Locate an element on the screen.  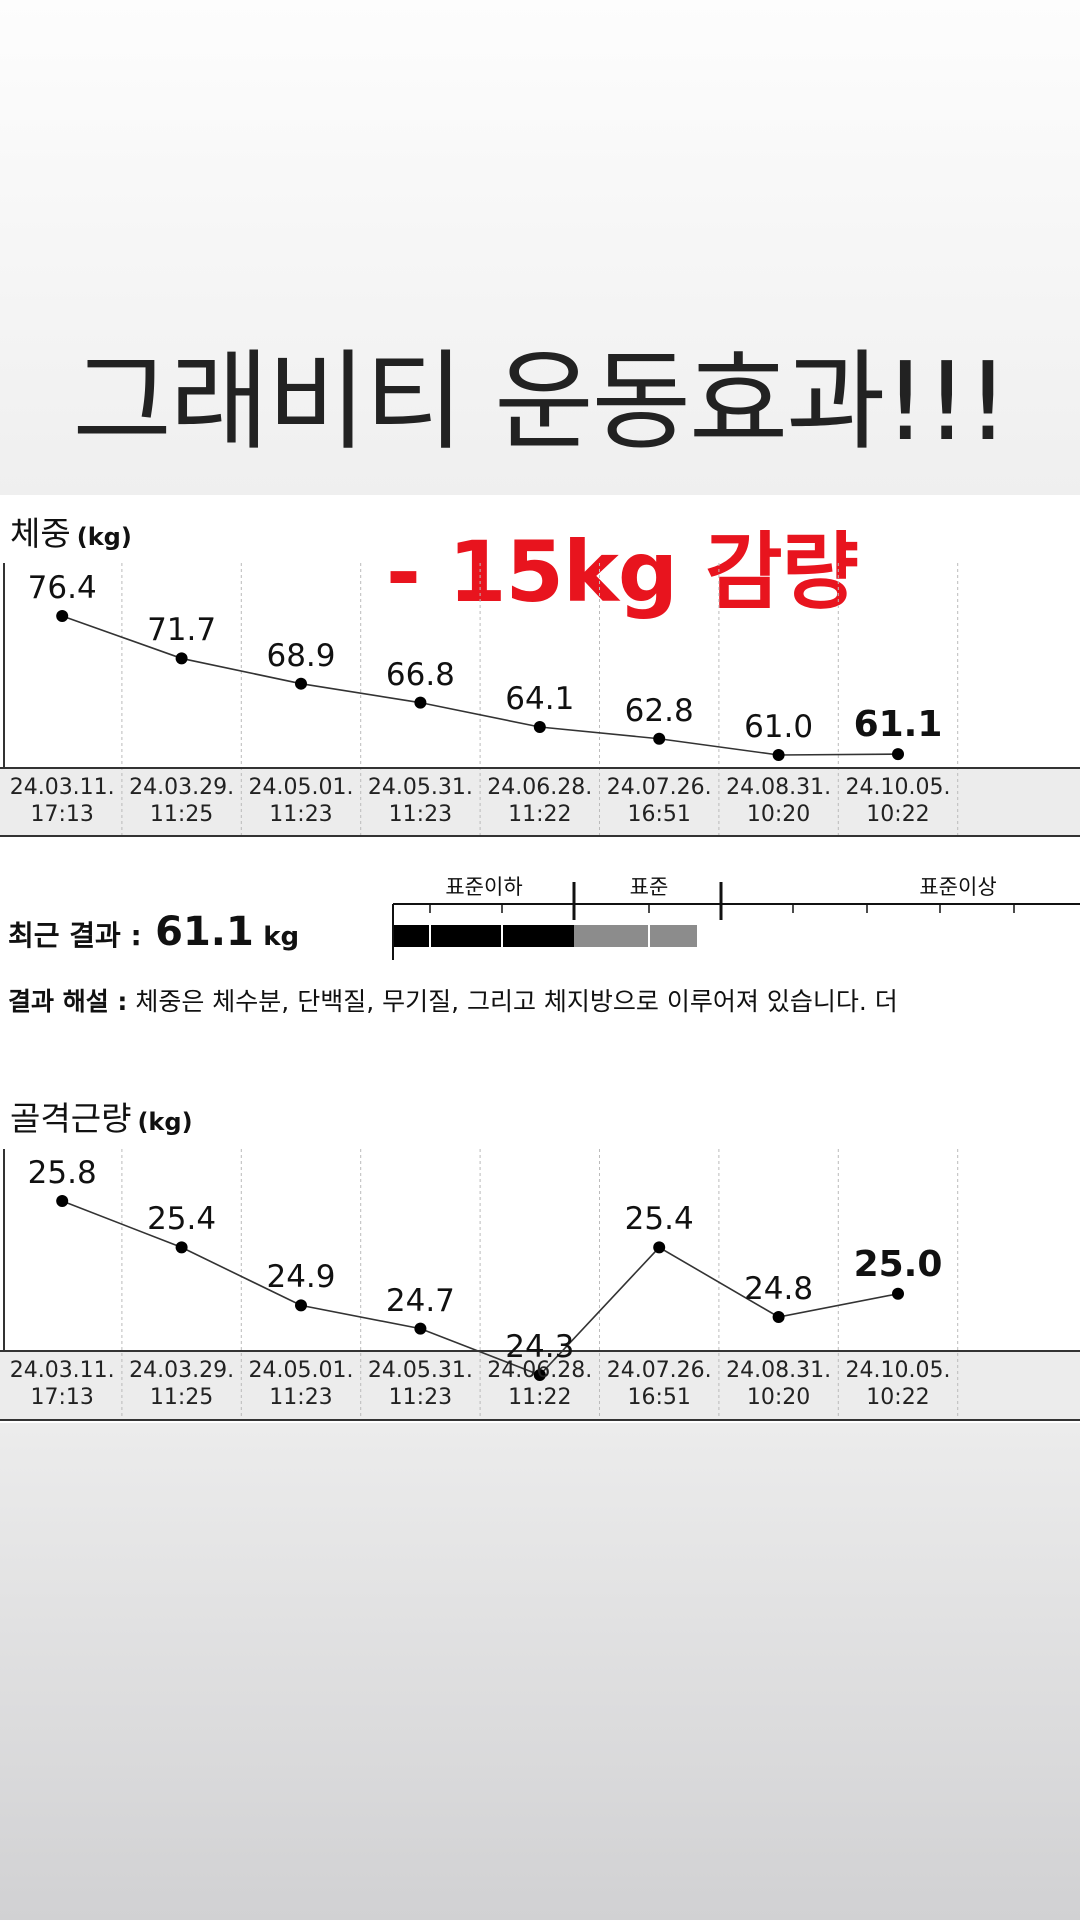
chart-title: 체중 (kg) is located at coordinates (71, 531).